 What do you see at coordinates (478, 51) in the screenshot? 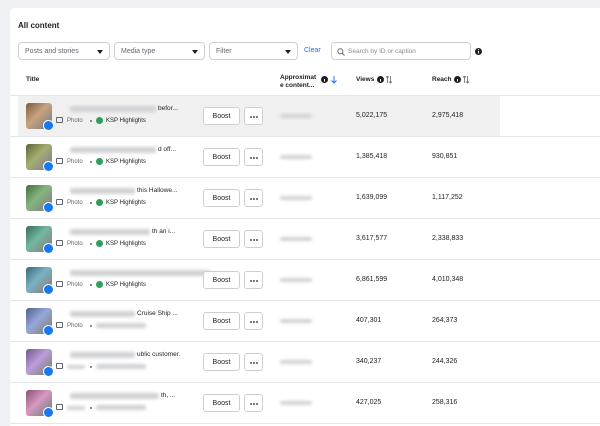
I see `info-icon` at bounding box center [478, 51].